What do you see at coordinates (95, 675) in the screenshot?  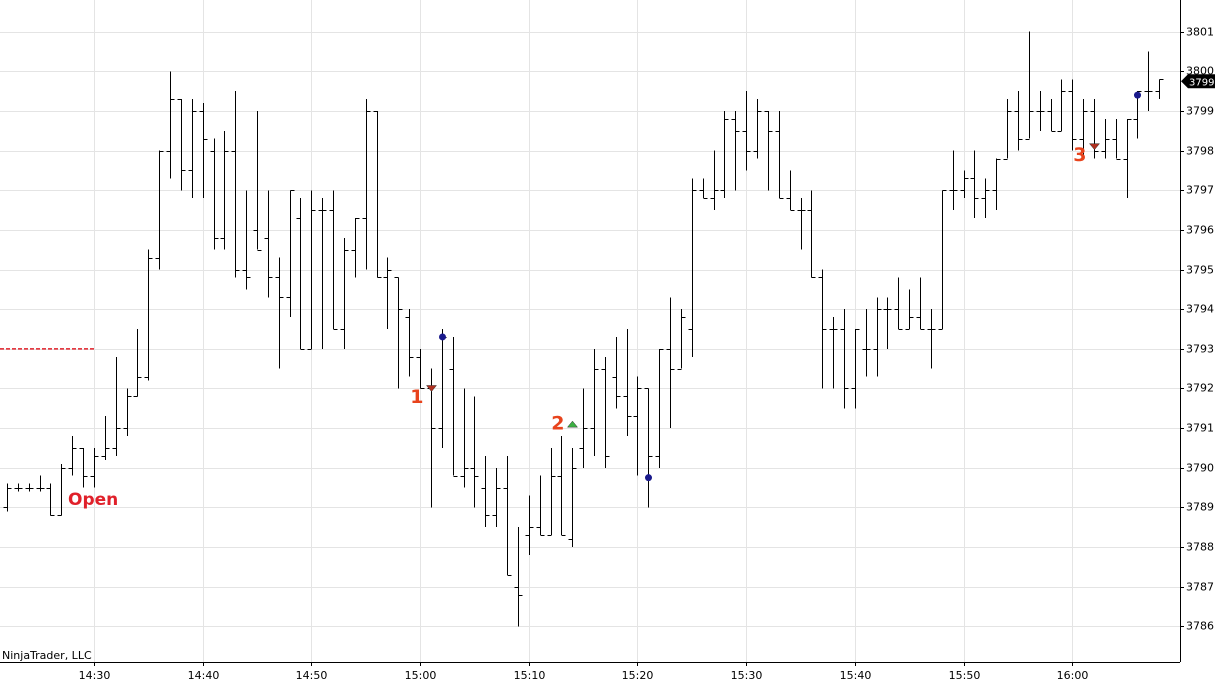 I see `x-tick-label: 14:30` at bounding box center [95, 675].